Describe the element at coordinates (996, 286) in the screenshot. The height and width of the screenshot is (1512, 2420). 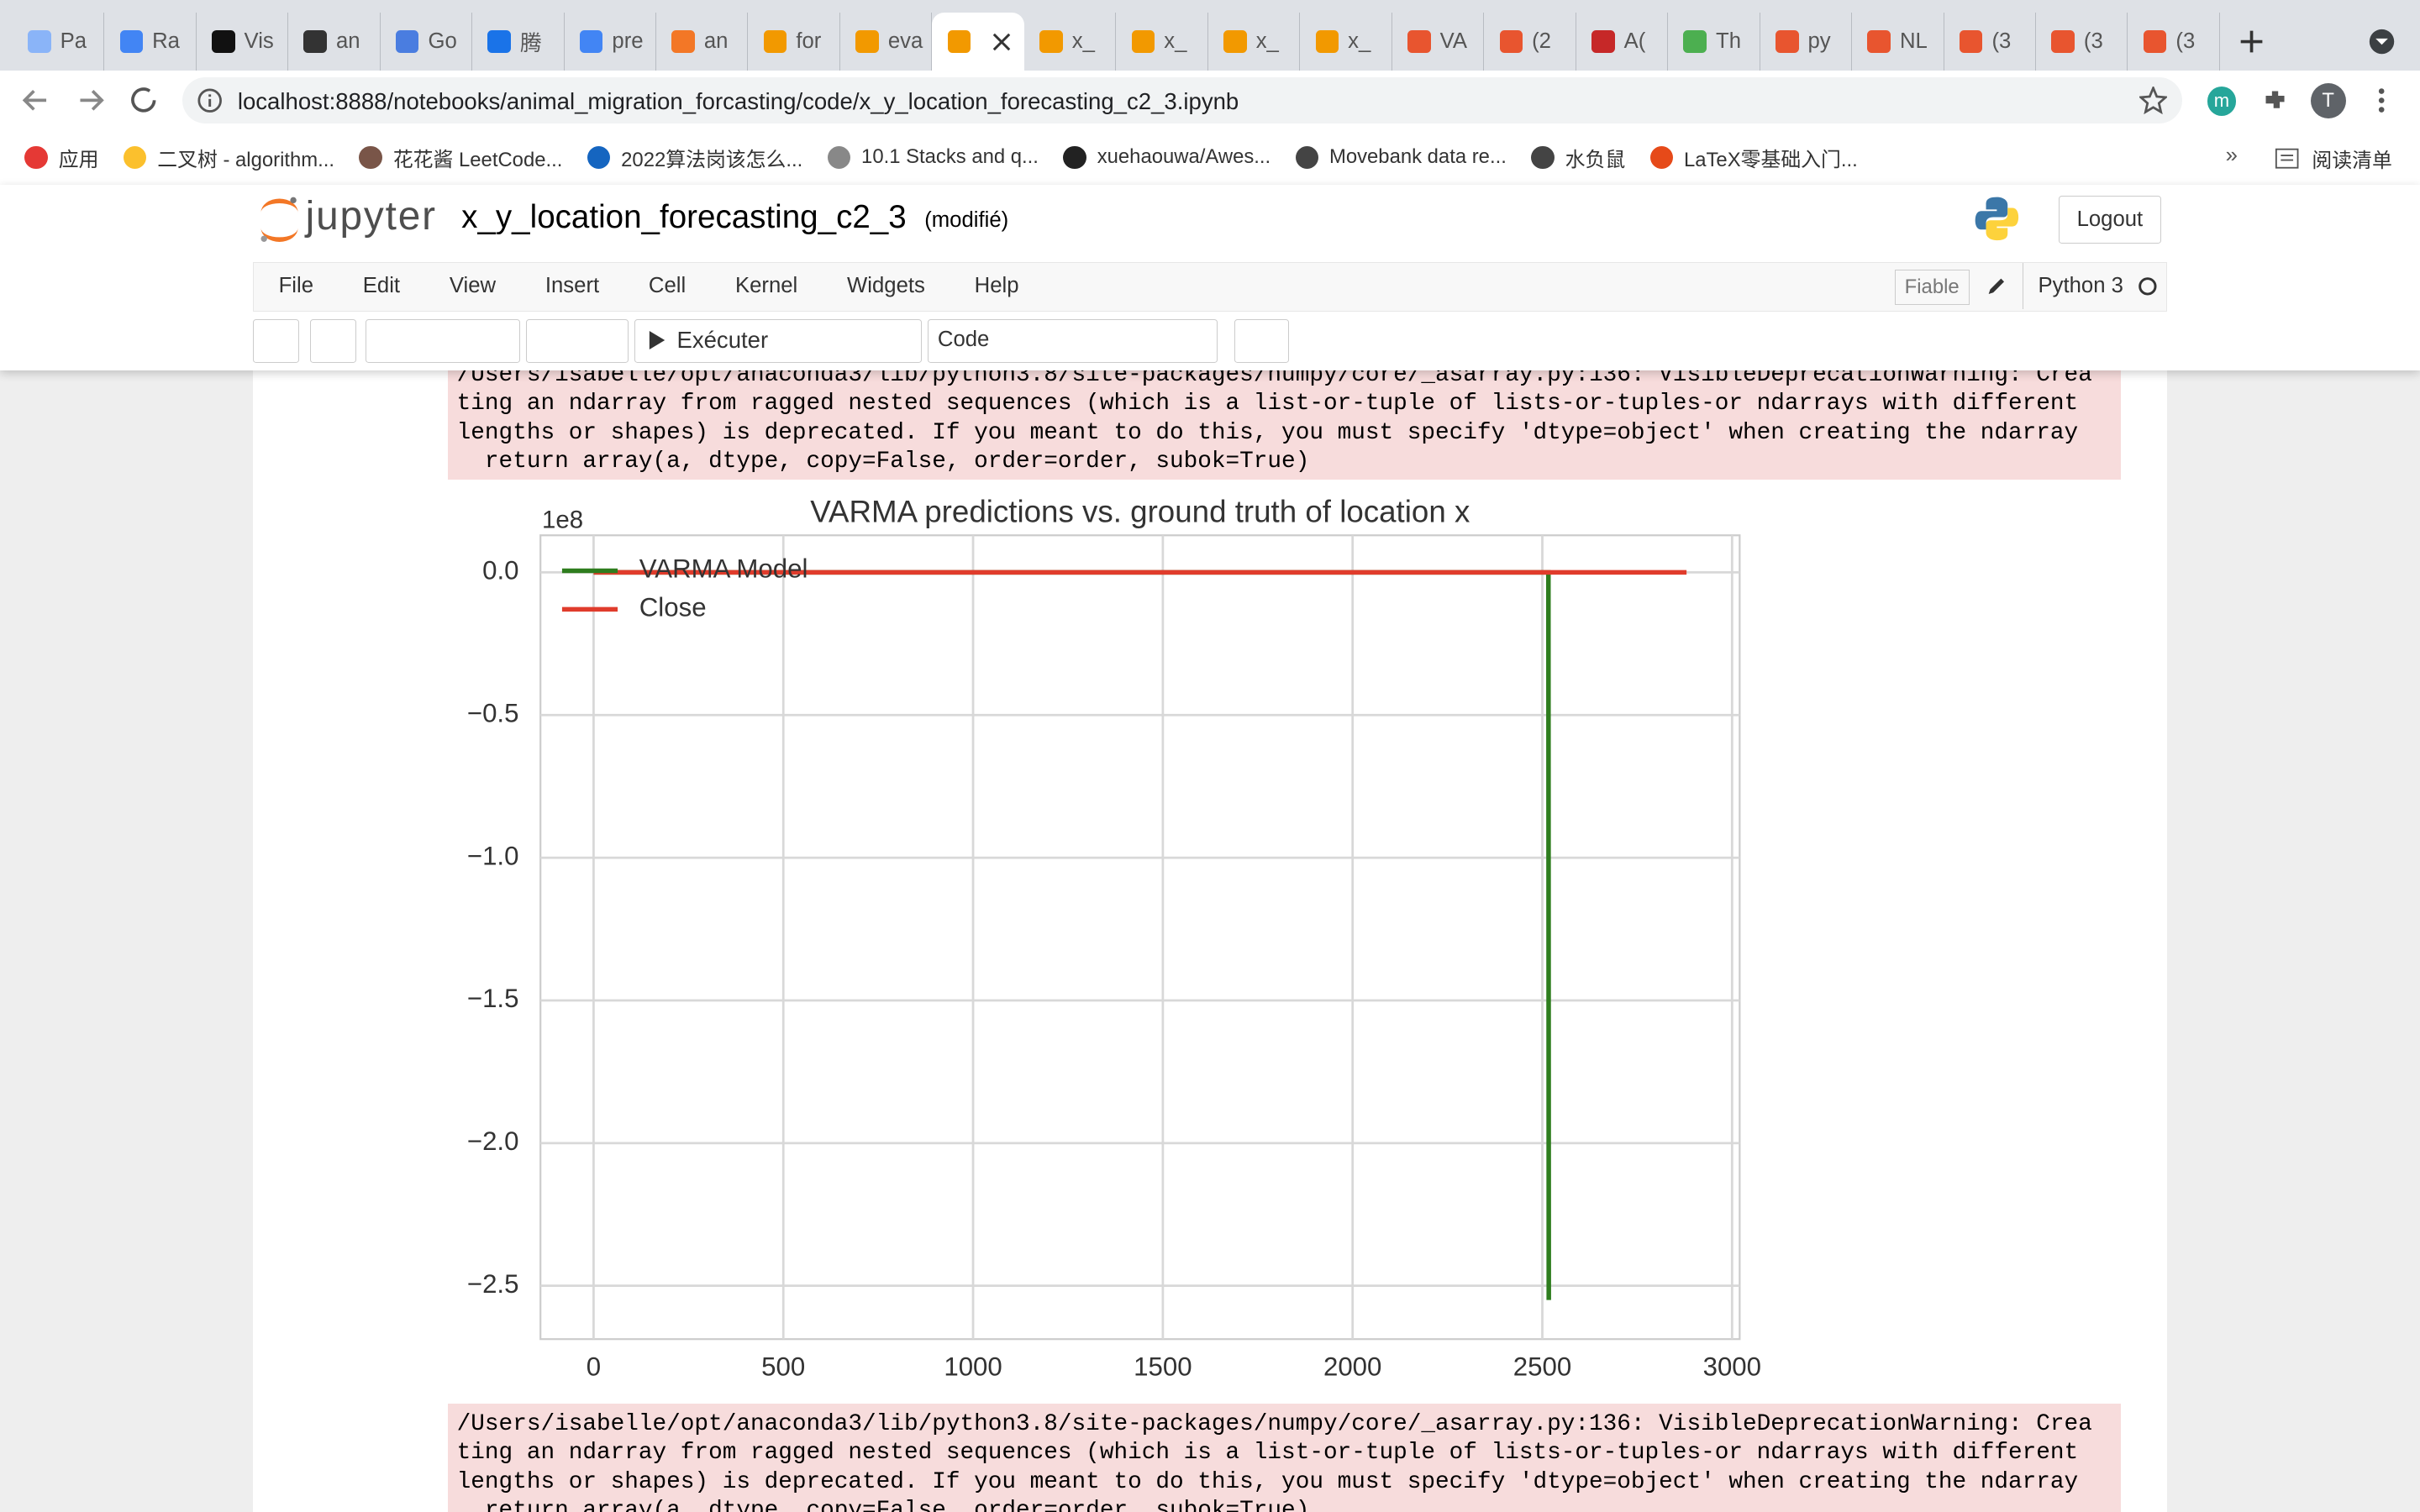
I see `menu-item: Help` at that location.